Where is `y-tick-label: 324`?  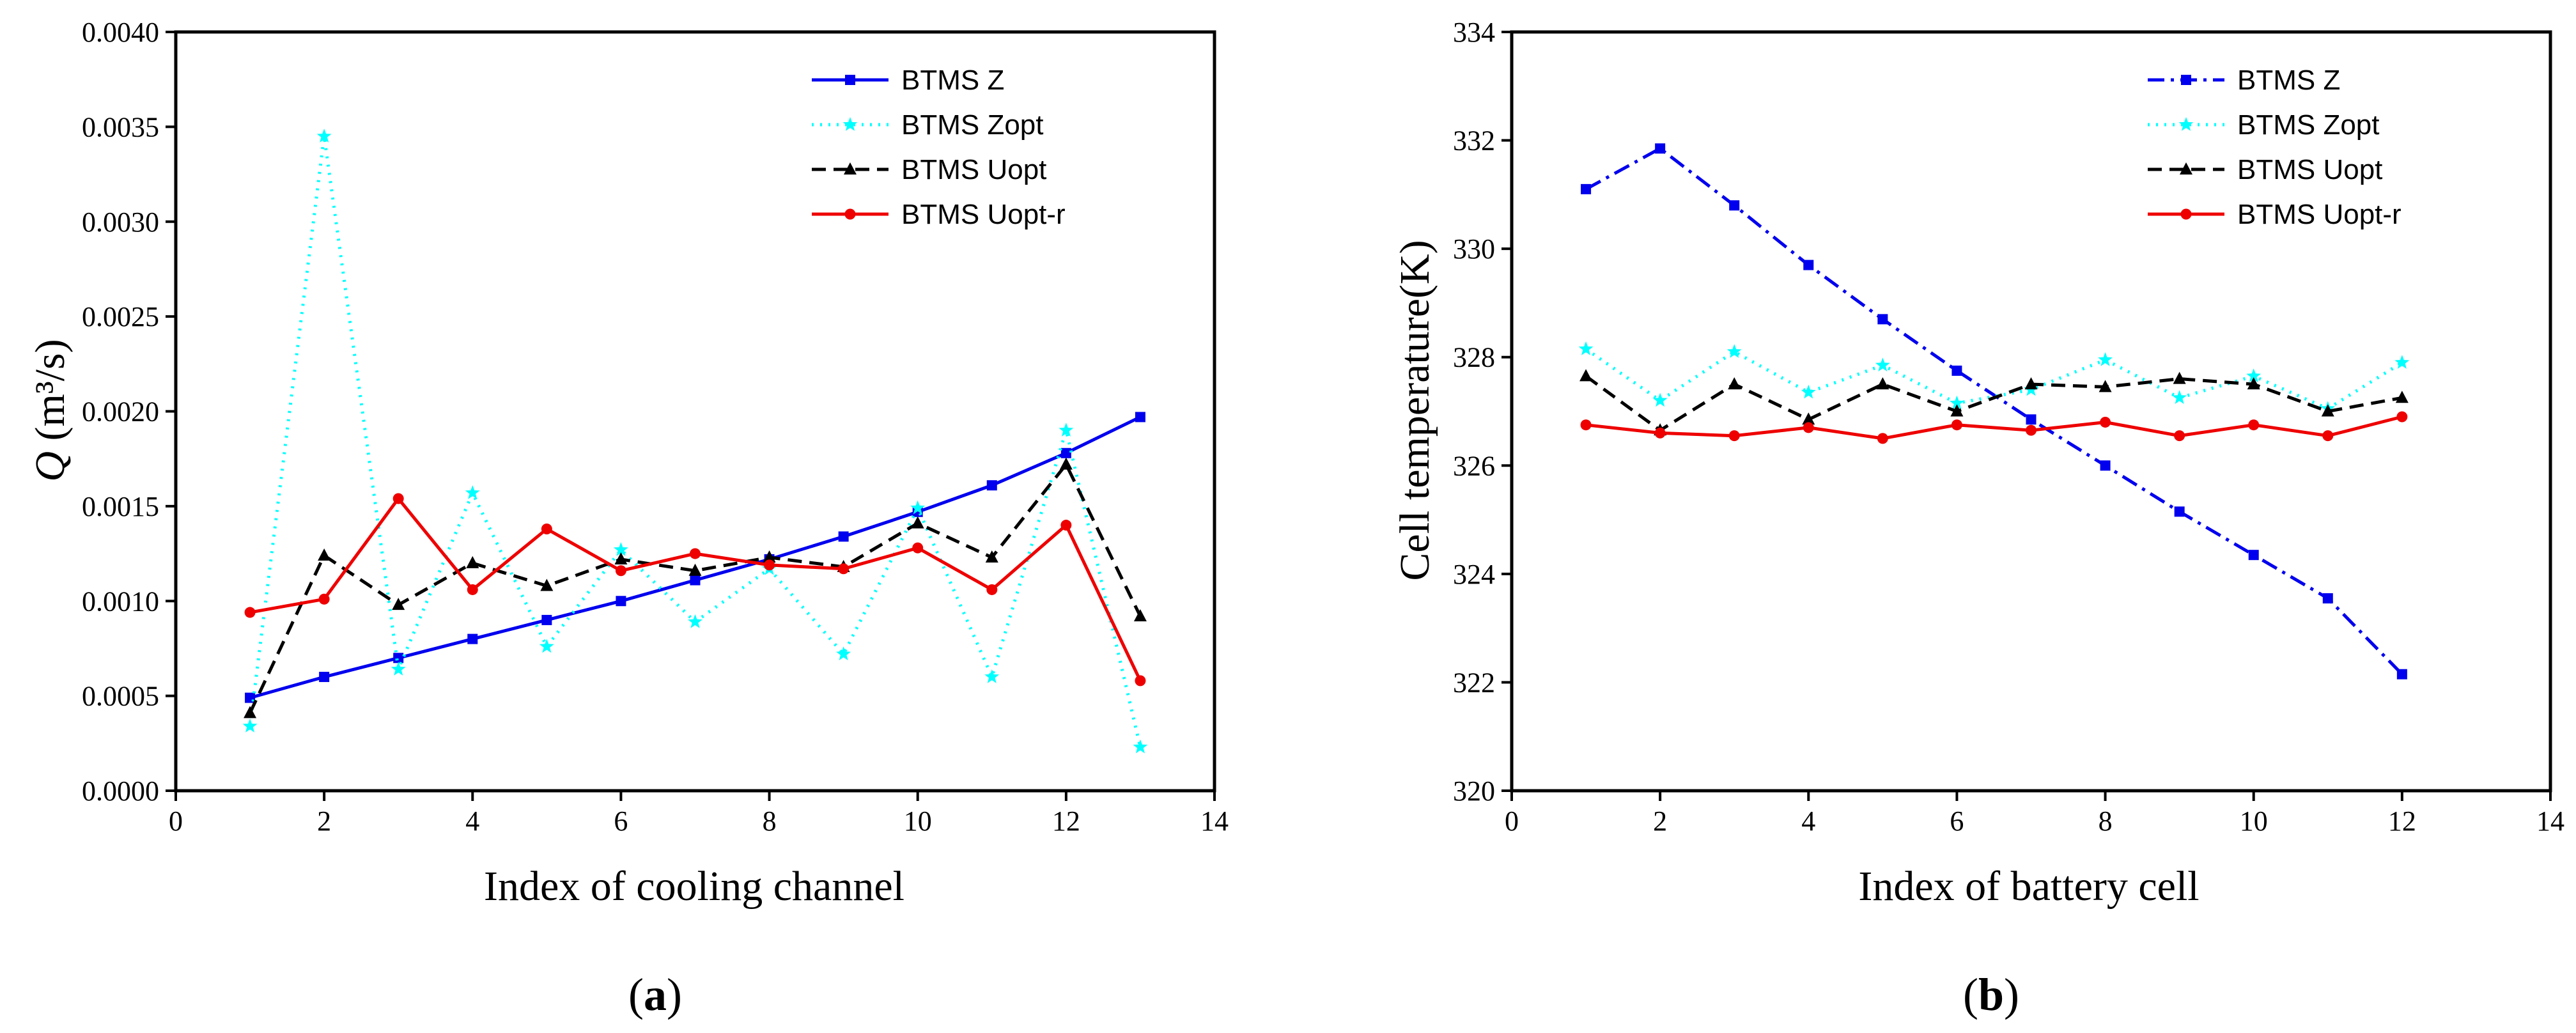
y-tick-label: 324 is located at coordinates (1474, 574).